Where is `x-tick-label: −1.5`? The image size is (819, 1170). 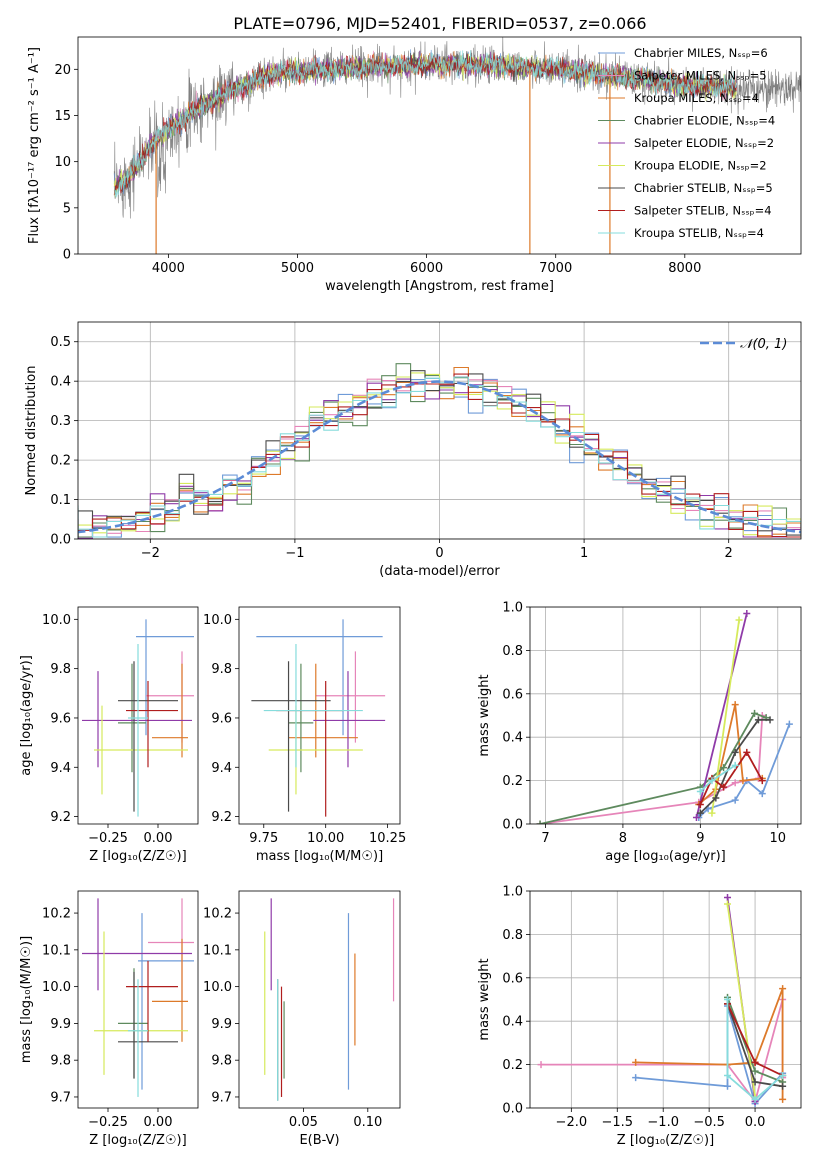
x-tick-label: −1.5 is located at coordinates (617, 1122).